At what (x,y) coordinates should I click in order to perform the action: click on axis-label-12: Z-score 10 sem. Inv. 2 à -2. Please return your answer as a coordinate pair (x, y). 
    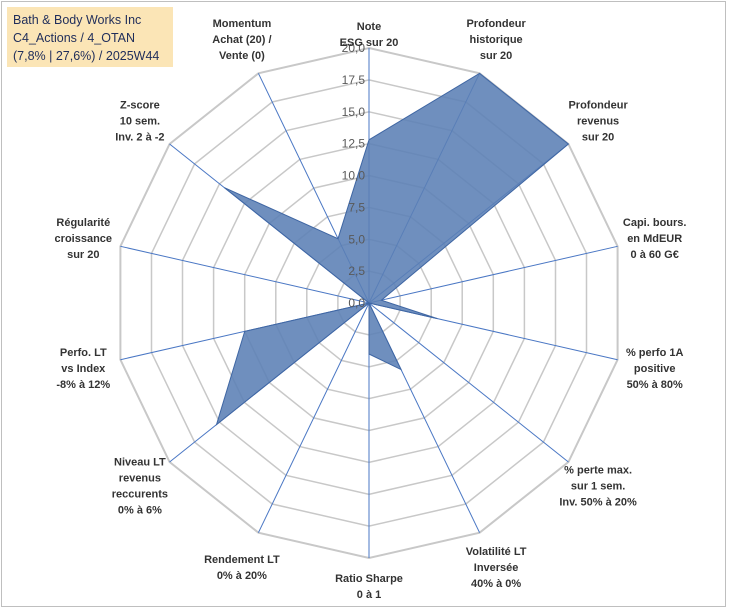
    Looking at the image, I should click on (139, 121).